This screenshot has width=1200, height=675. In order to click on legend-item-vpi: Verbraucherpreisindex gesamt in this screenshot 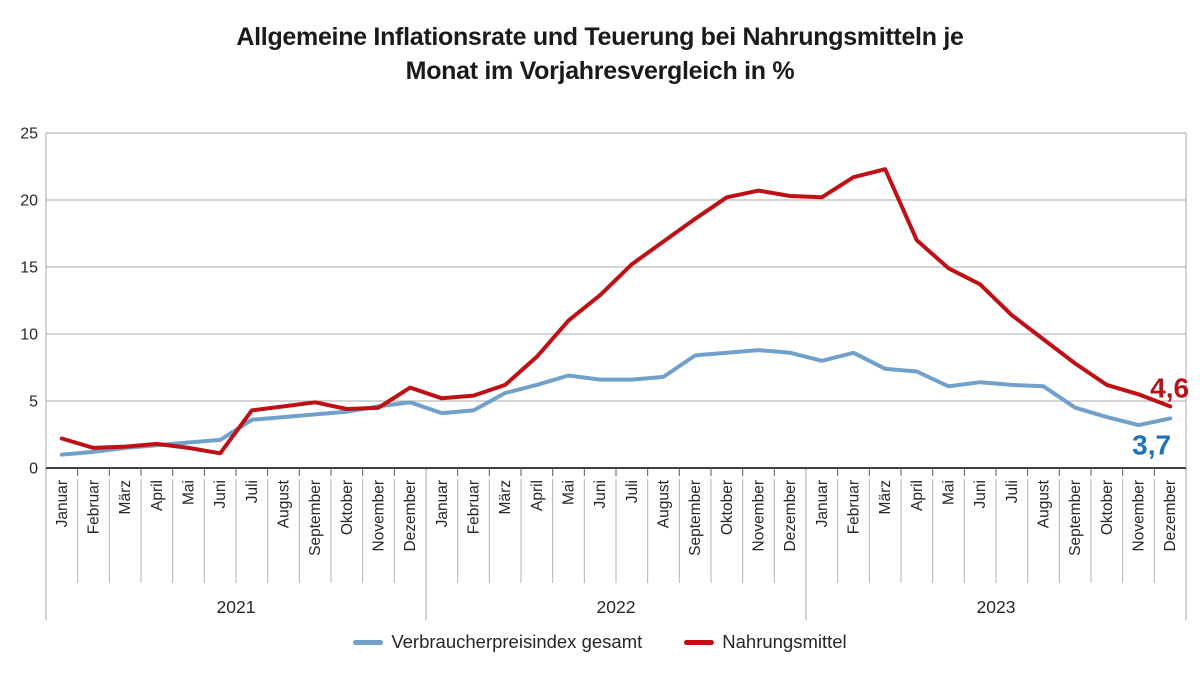, I will do `click(497, 642)`.